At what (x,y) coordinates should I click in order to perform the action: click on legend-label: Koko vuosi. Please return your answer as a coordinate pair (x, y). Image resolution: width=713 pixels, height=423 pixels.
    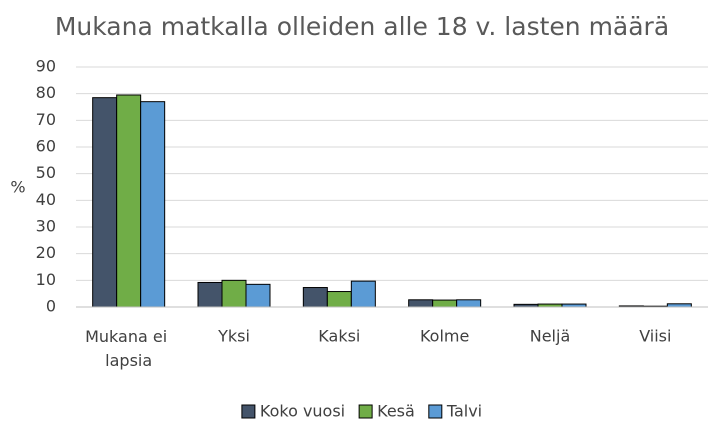
    Looking at the image, I should click on (302, 411).